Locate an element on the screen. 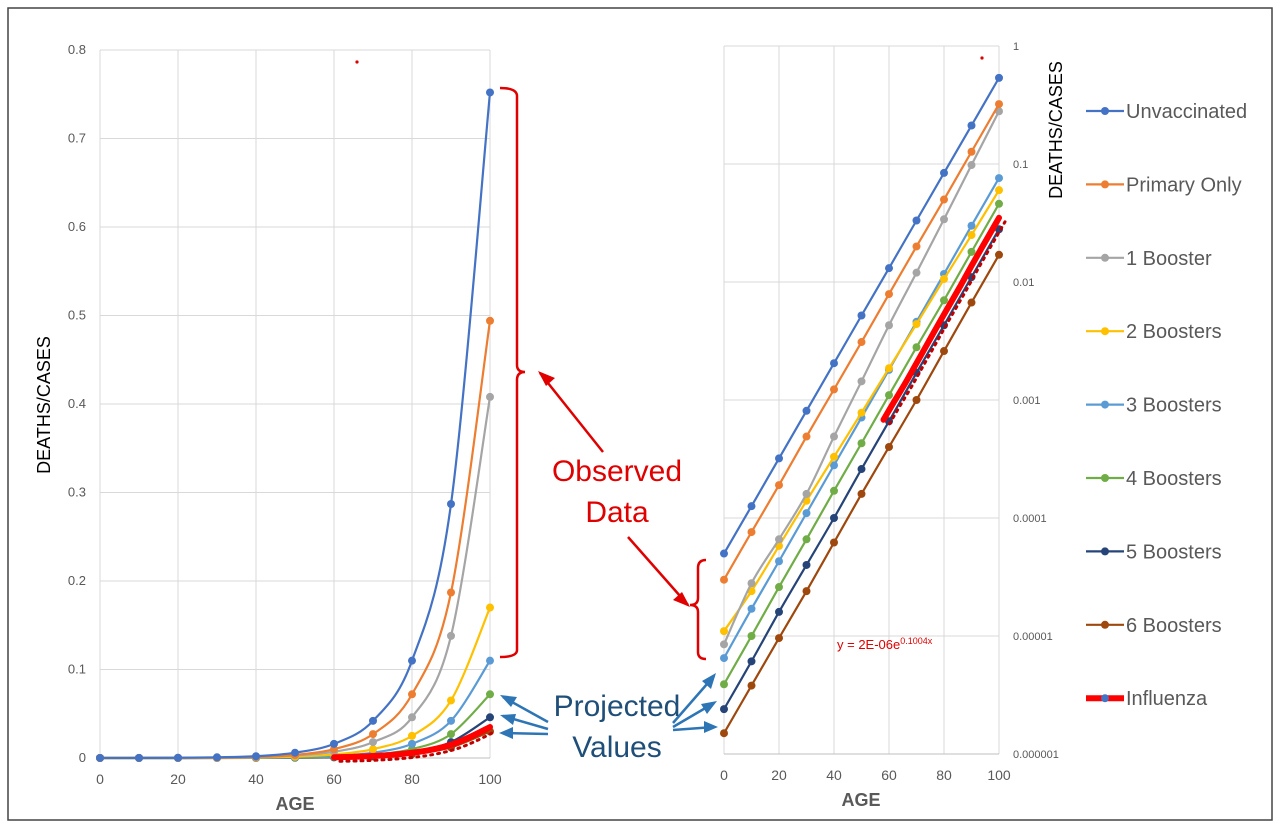  right-y-tick-labels: 0.000001 0.00001 0.0001 0.001 0.01 0.1 1 is located at coordinates (1036, 401).